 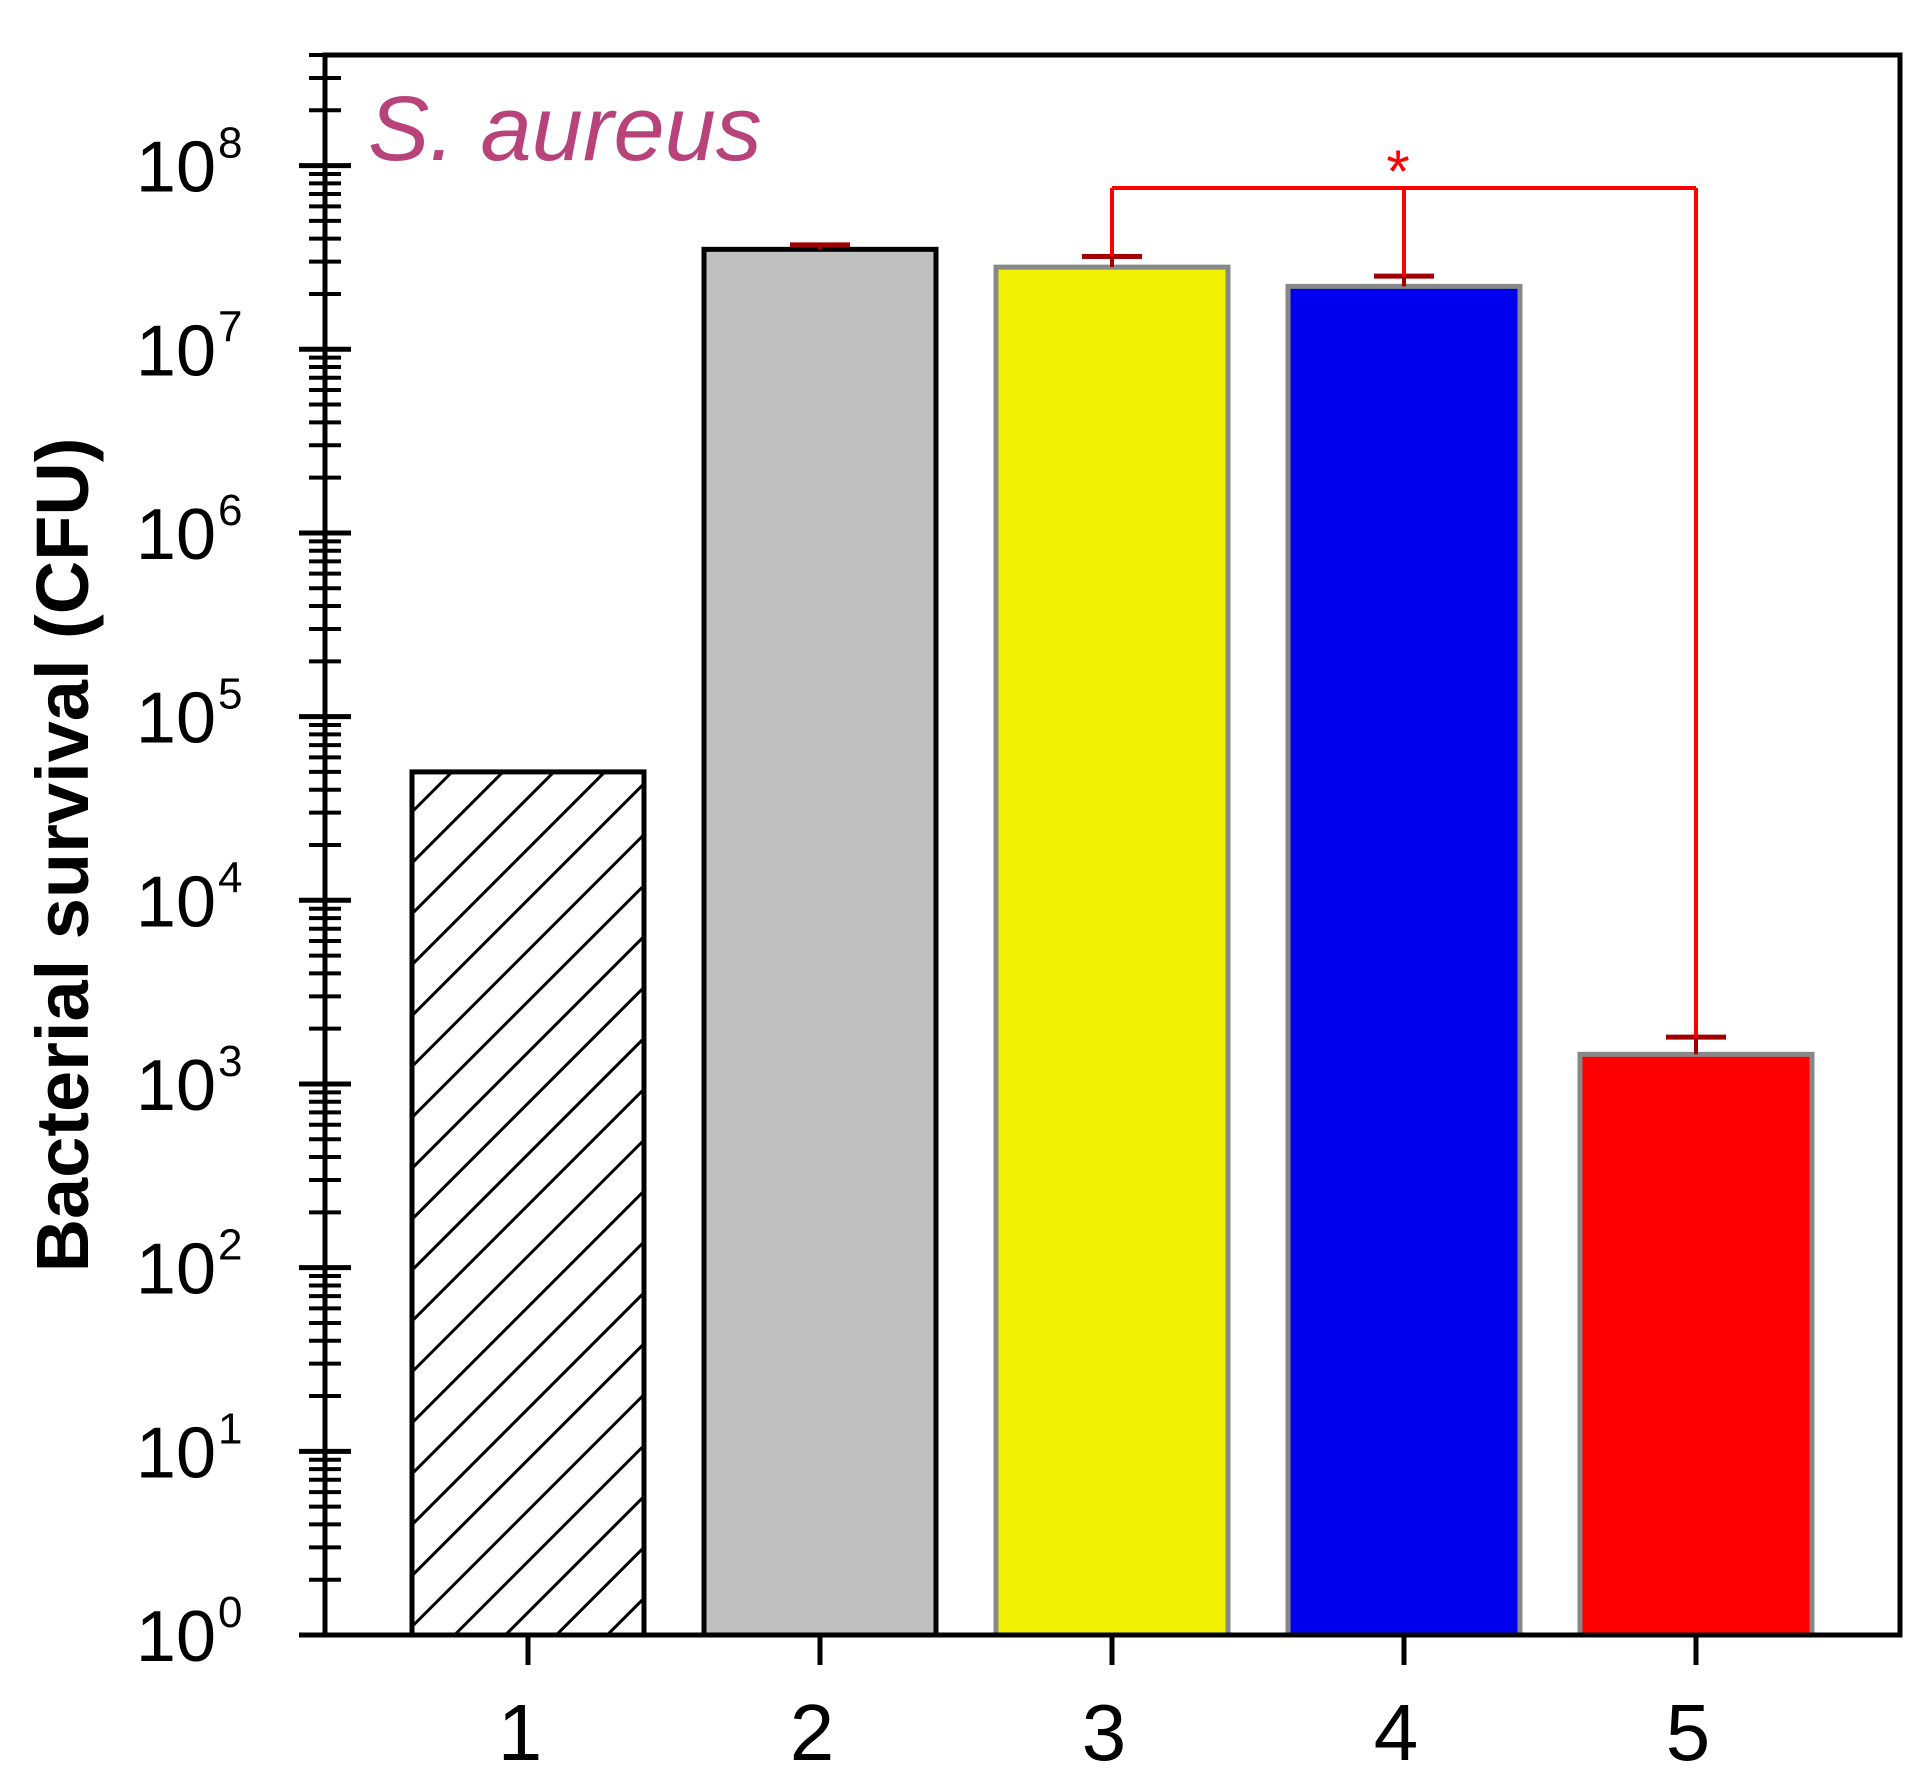 What do you see at coordinates (230, 1428) in the screenshot?
I see `y-tick-exponent: 1` at bounding box center [230, 1428].